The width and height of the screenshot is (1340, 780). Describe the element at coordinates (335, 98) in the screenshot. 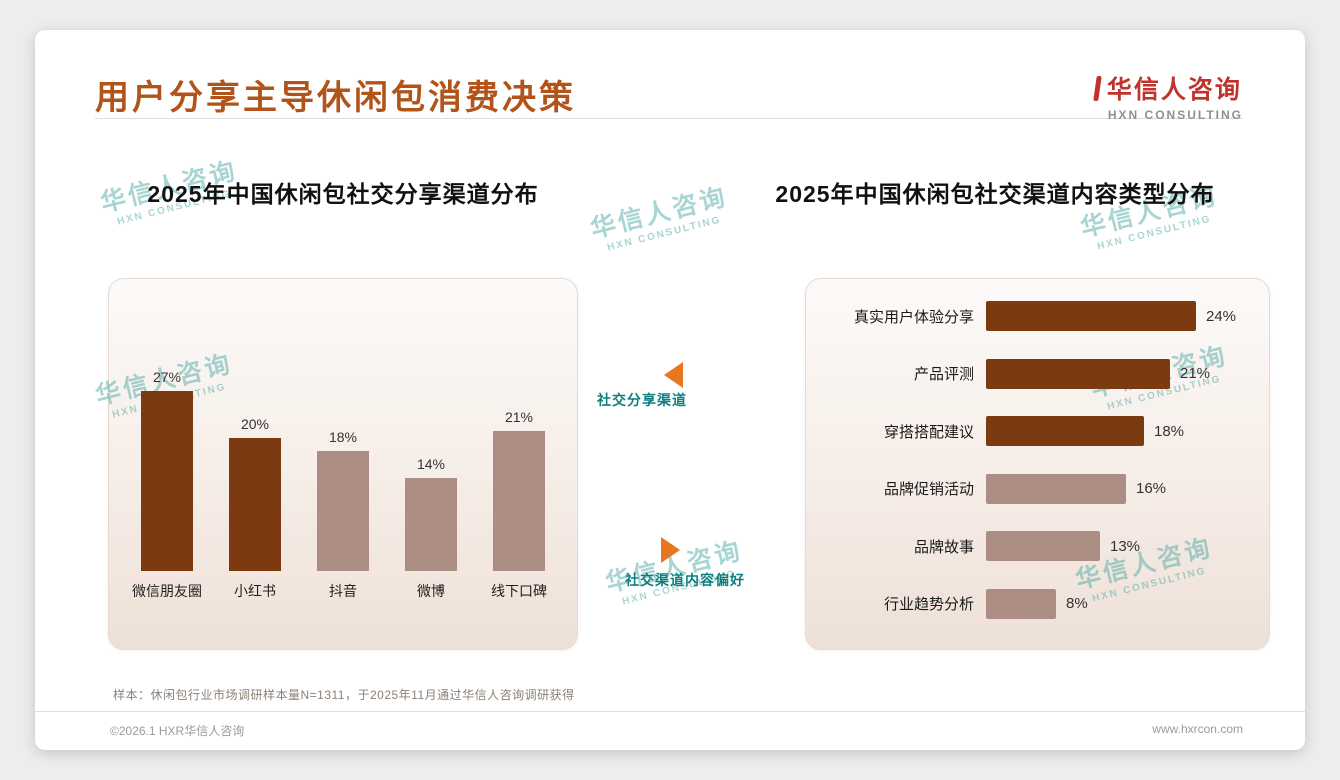

I see `page-title: 用户分享主导休闲包消费决策` at that location.